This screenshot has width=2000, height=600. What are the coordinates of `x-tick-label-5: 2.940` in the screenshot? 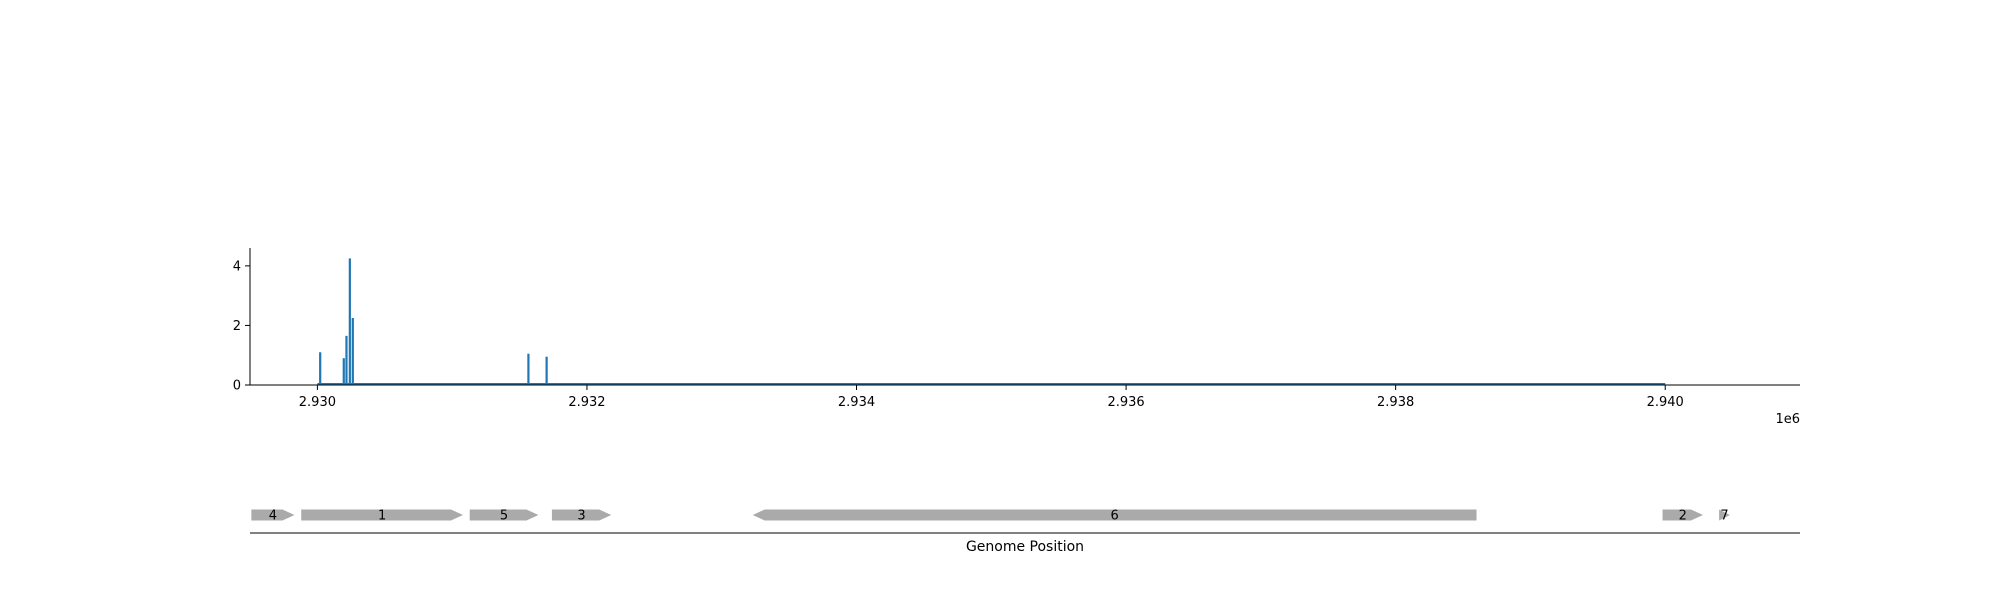 It's located at (1665, 402).